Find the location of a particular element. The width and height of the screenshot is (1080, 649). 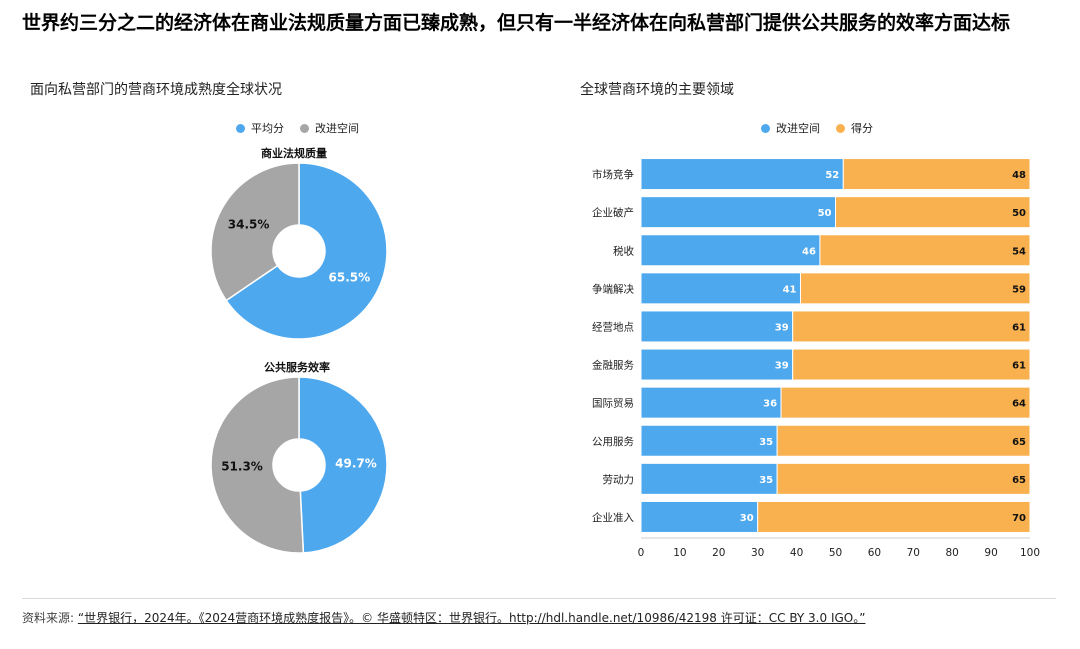

donut-panel-subtitle: 面向私营部门的营商环境成熟度全球状况 is located at coordinates (156, 90).